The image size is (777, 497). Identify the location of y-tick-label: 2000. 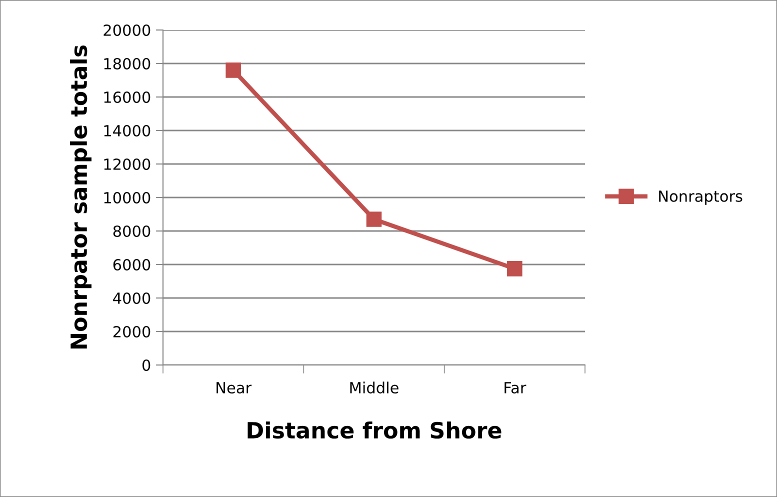
(131, 332).